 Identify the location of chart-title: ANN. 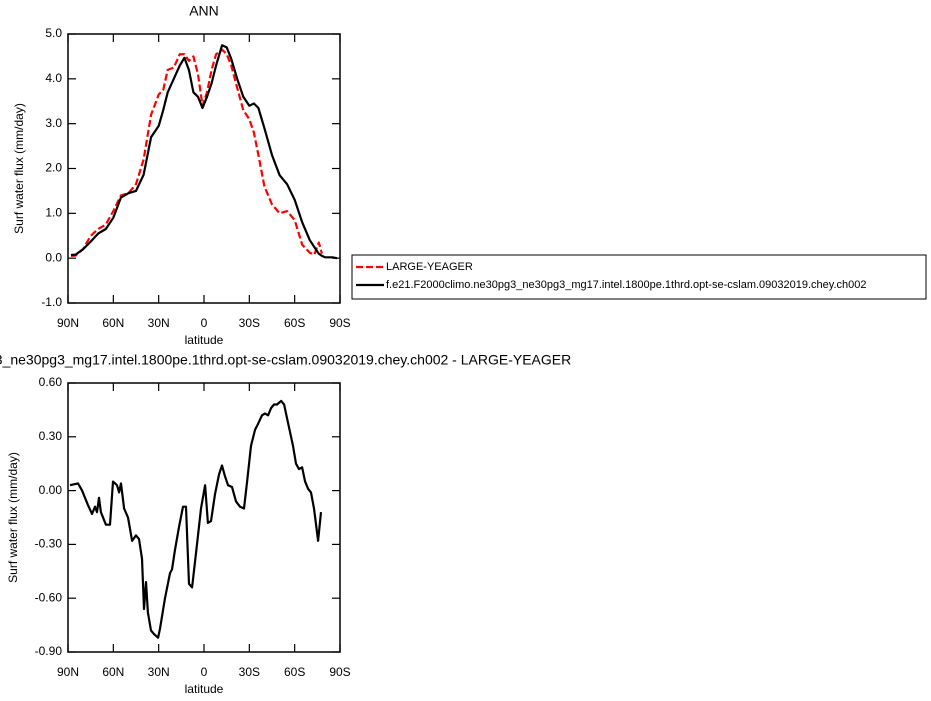
(204, 11).